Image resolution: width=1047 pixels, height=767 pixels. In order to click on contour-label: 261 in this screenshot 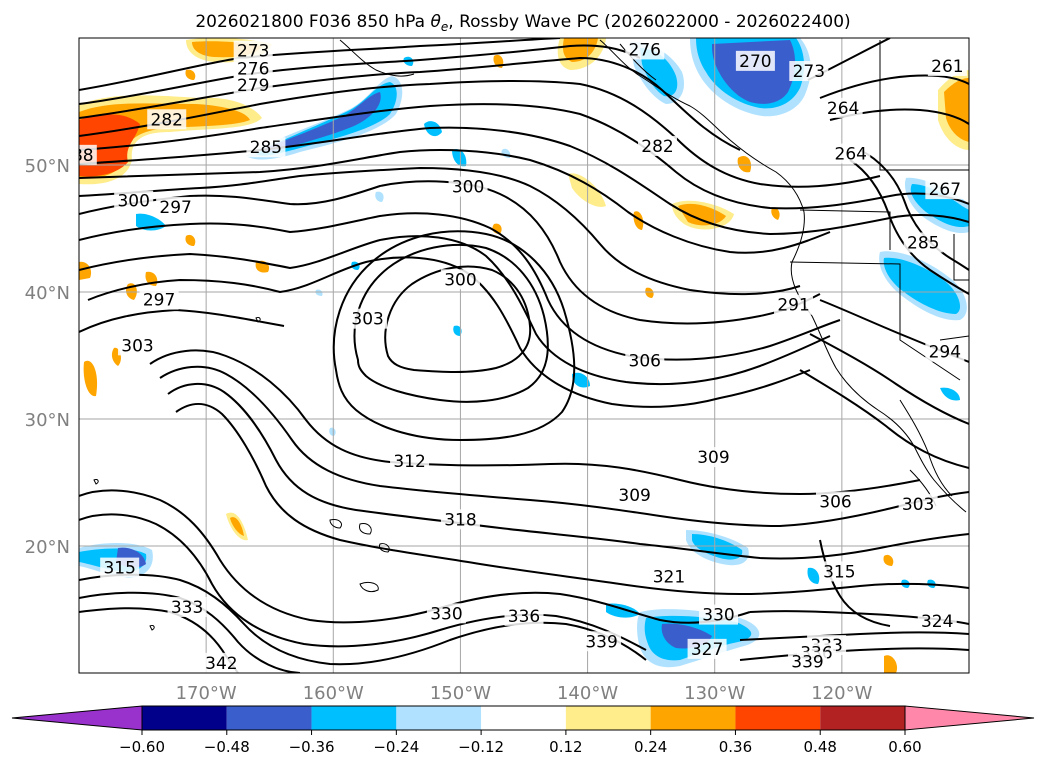, I will do `click(947, 67)`.